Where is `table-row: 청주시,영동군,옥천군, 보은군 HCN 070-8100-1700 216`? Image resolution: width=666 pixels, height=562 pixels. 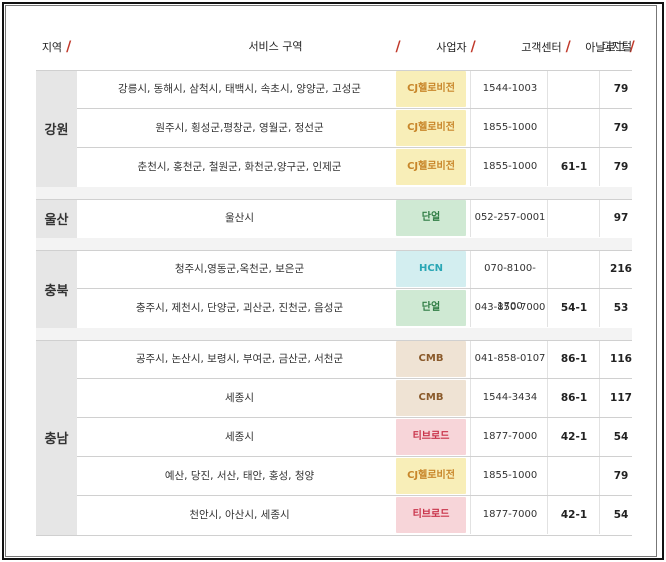 table-row: 청주시,영동군,옥천군, 보은군 HCN 070-8100-1700 216 is located at coordinates (354, 281).